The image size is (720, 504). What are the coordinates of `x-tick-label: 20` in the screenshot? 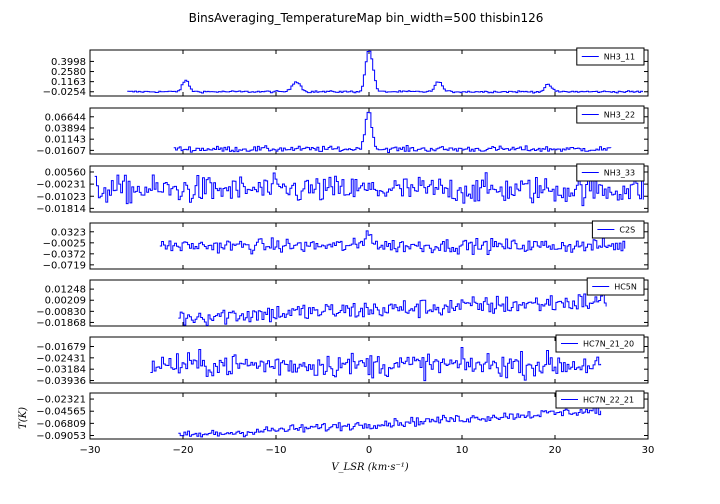 It's located at (555, 450).